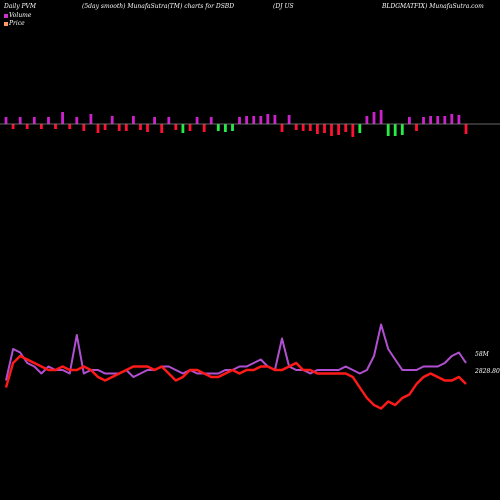 This screenshot has width=500, height=500. I want to click on price-line, so click(235, 382).